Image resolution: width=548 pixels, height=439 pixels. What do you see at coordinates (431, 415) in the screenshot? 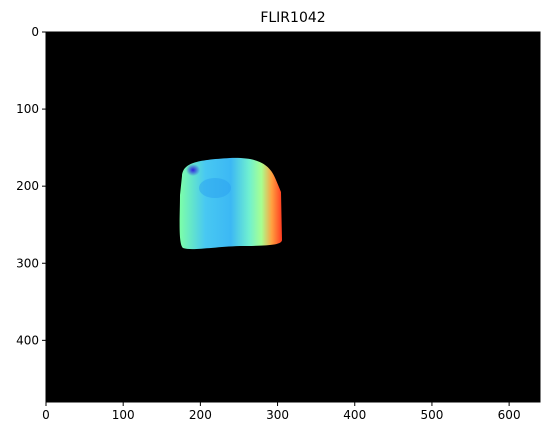
I see `x-tick-label: 500` at bounding box center [431, 415].